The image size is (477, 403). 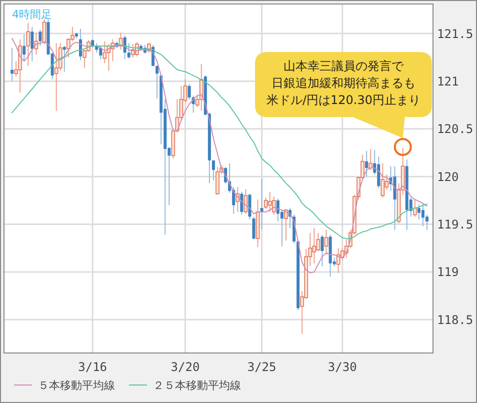 I want to click on annotation: 4時間足, so click(x=32, y=14).